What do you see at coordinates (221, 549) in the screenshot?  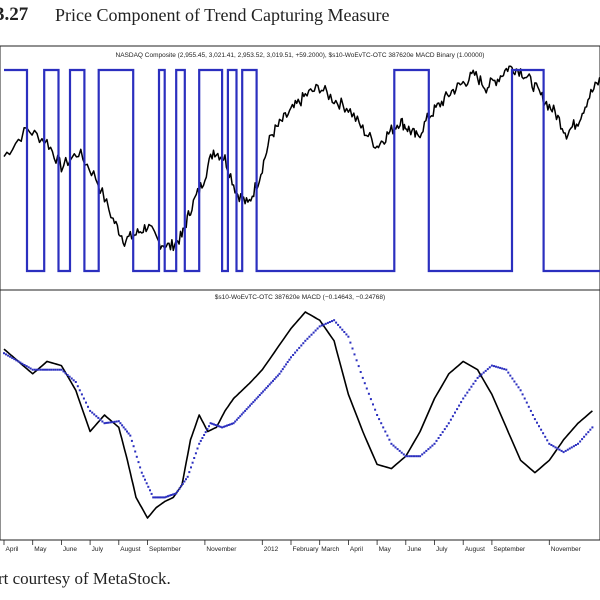 I see `x-tick-label: November` at bounding box center [221, 549].